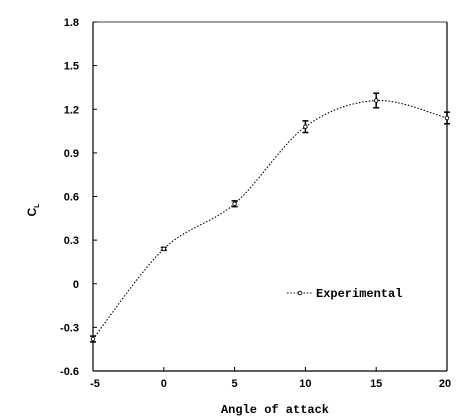 The width and height of the screenshot is (474, 420). Describe the element at coordinates (376, 384) in the screenshot. I see `x-tick-label: 15` at that location.